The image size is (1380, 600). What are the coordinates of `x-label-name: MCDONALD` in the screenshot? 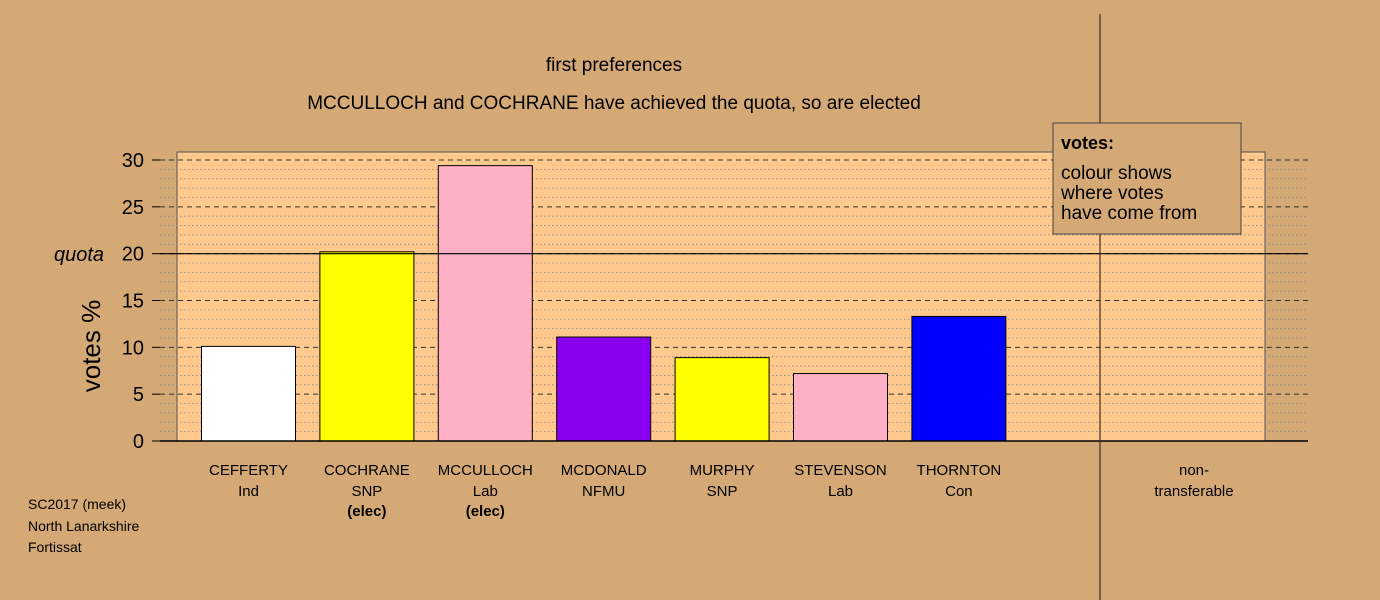 It's located at (604, 470).